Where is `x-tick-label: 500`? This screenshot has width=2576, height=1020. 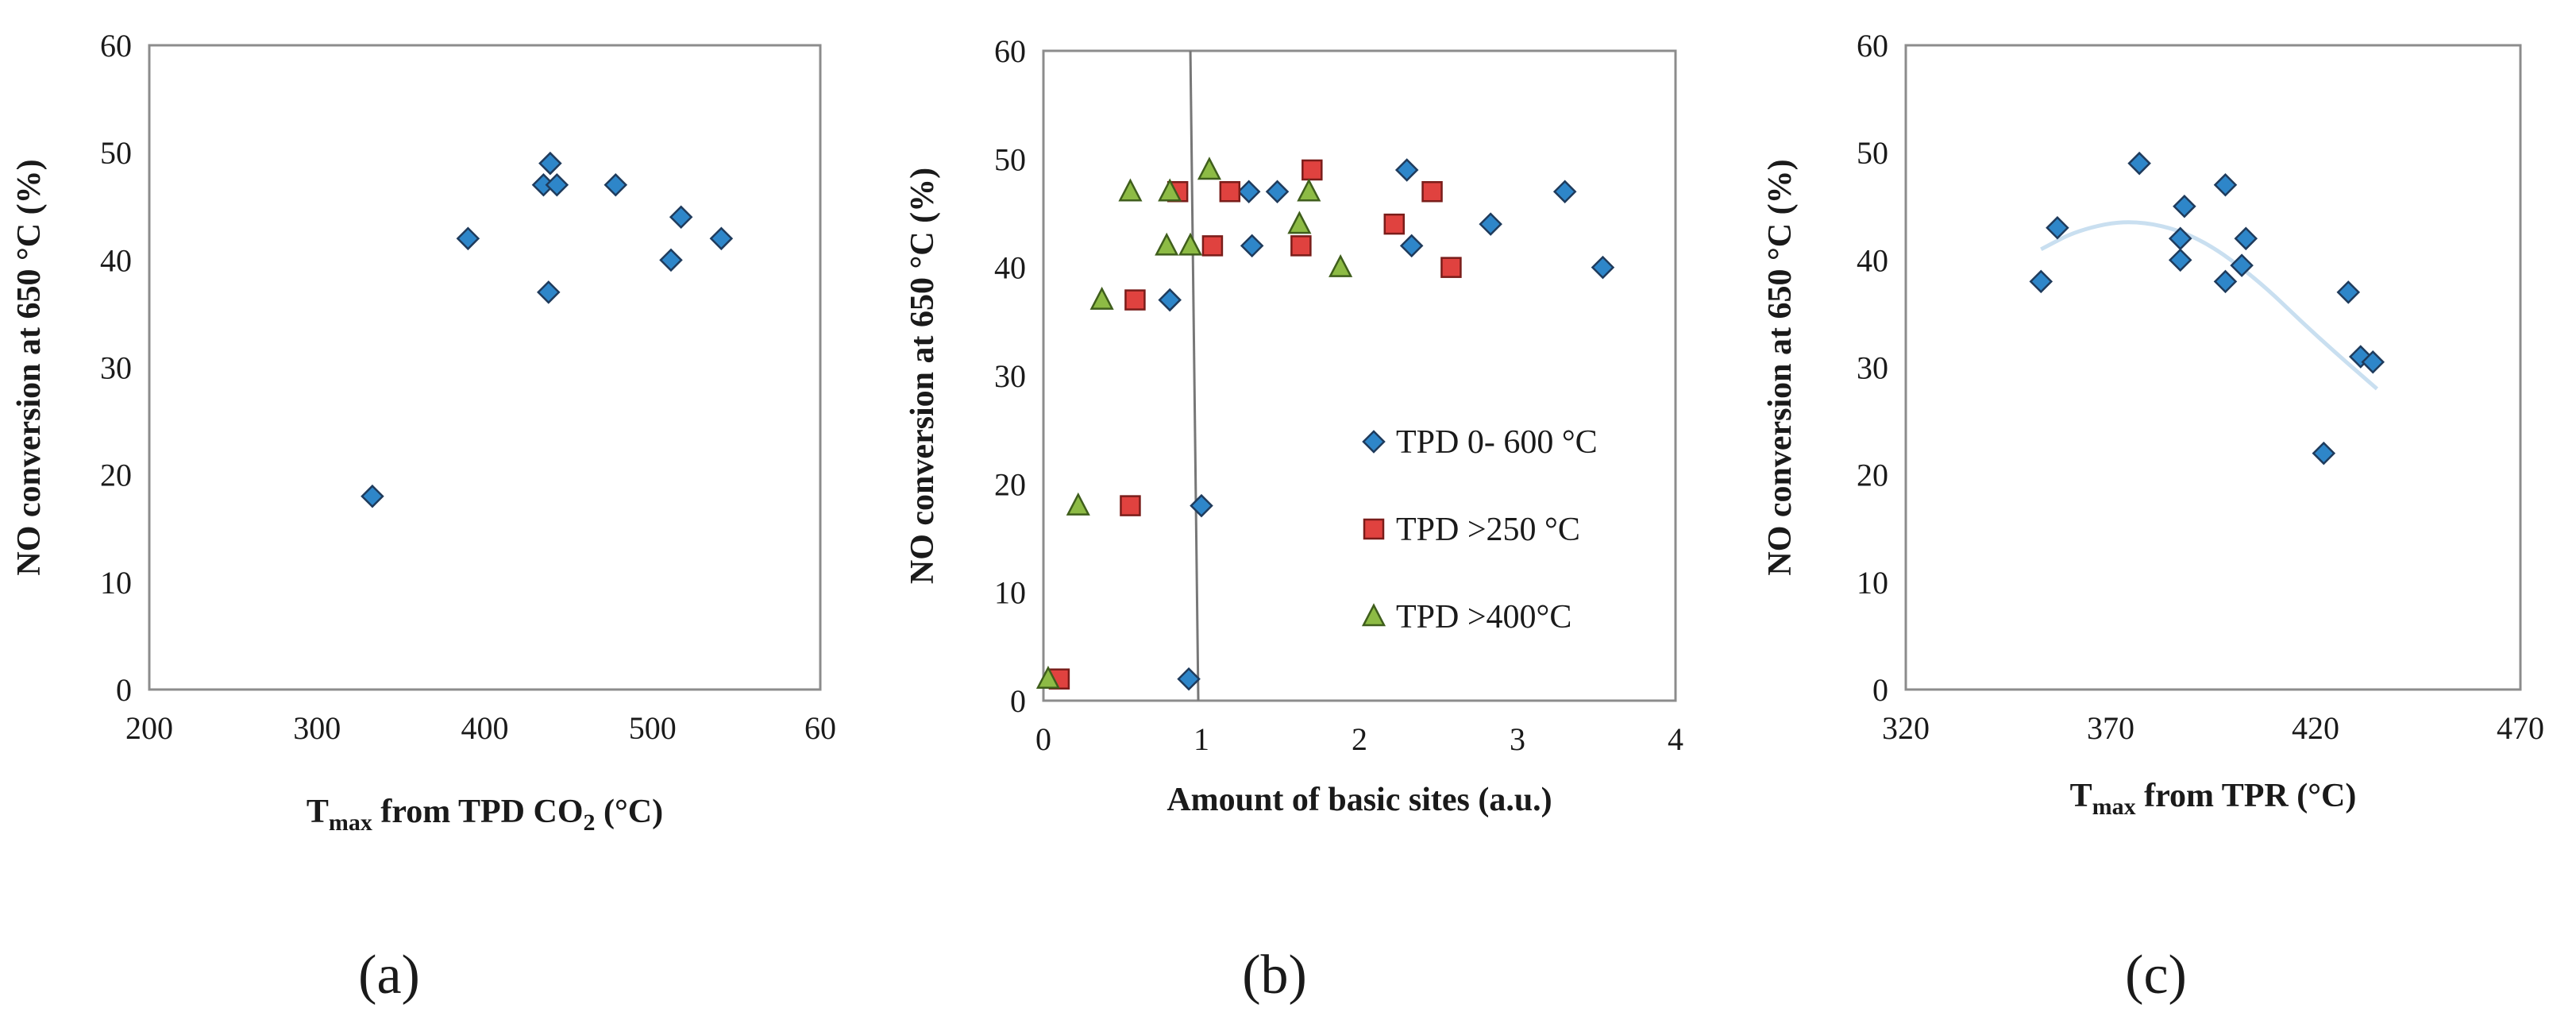
x-tick-label: 500 is located at coordinates (653, 728).